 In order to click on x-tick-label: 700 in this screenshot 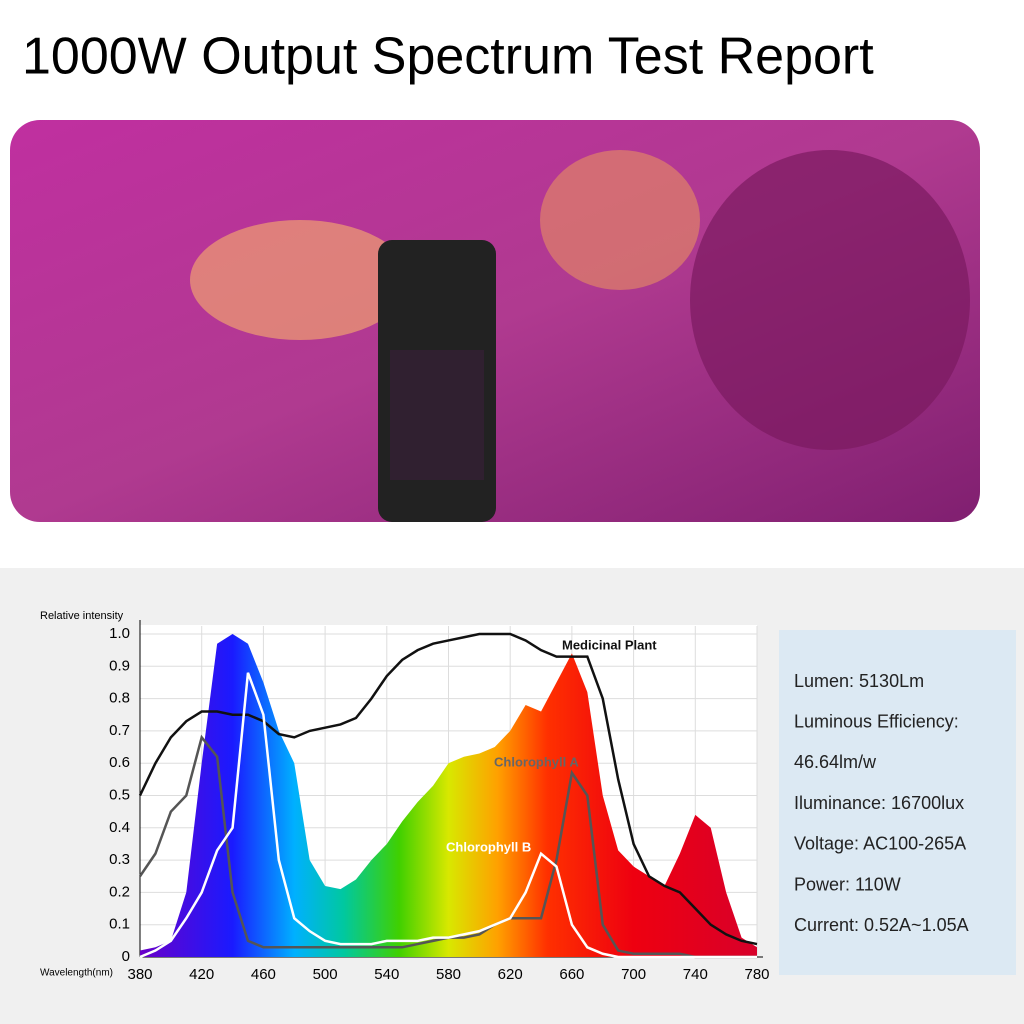, I will do `click(633, 974)`.